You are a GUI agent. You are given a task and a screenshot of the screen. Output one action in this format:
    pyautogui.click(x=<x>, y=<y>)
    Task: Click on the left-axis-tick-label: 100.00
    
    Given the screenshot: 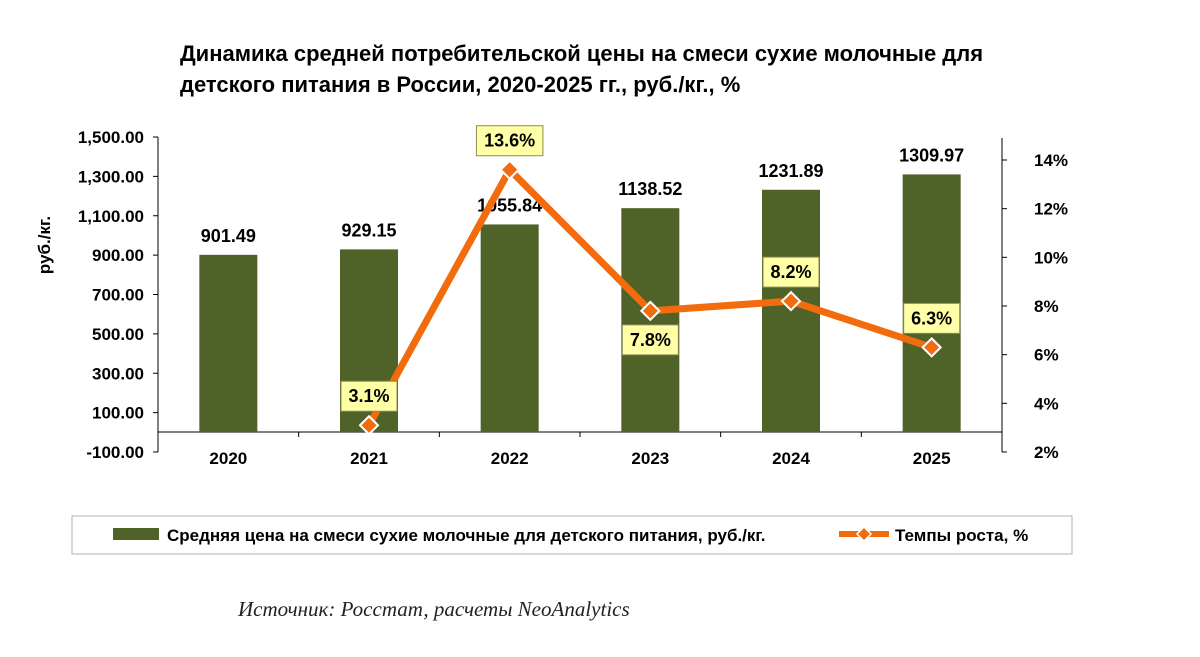 What is the action you would take?
    pyautogui.click(x=118, y=413)
    